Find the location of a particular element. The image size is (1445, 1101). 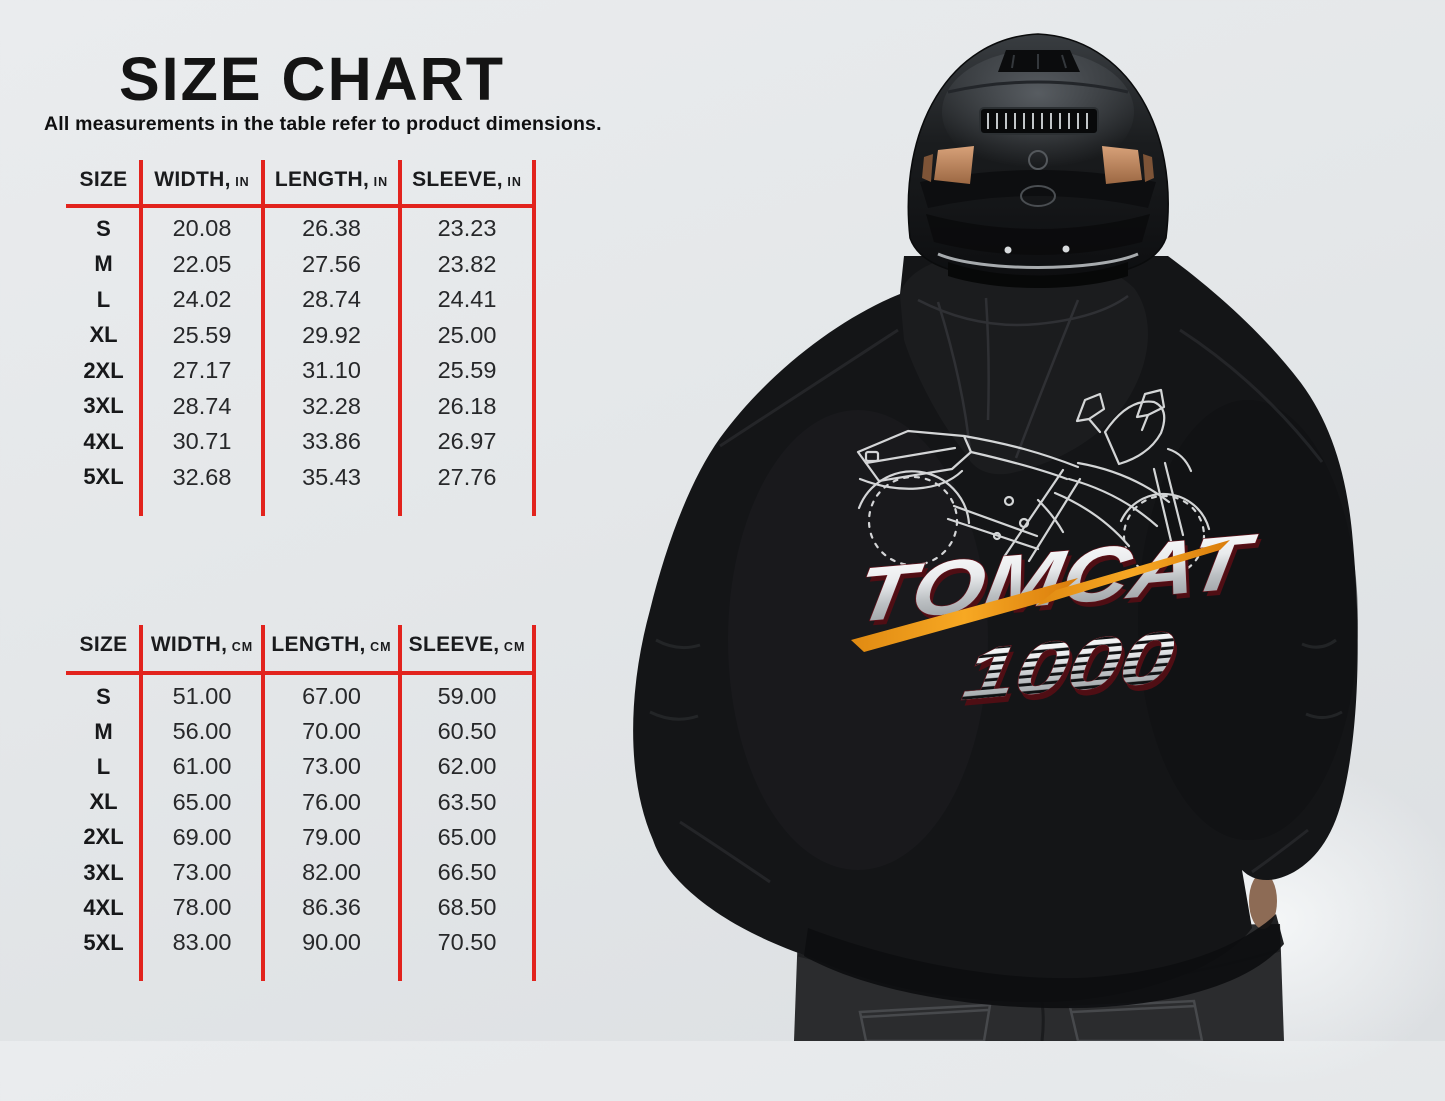

table-cell: 76.00 is located at coordinates (331, 801).